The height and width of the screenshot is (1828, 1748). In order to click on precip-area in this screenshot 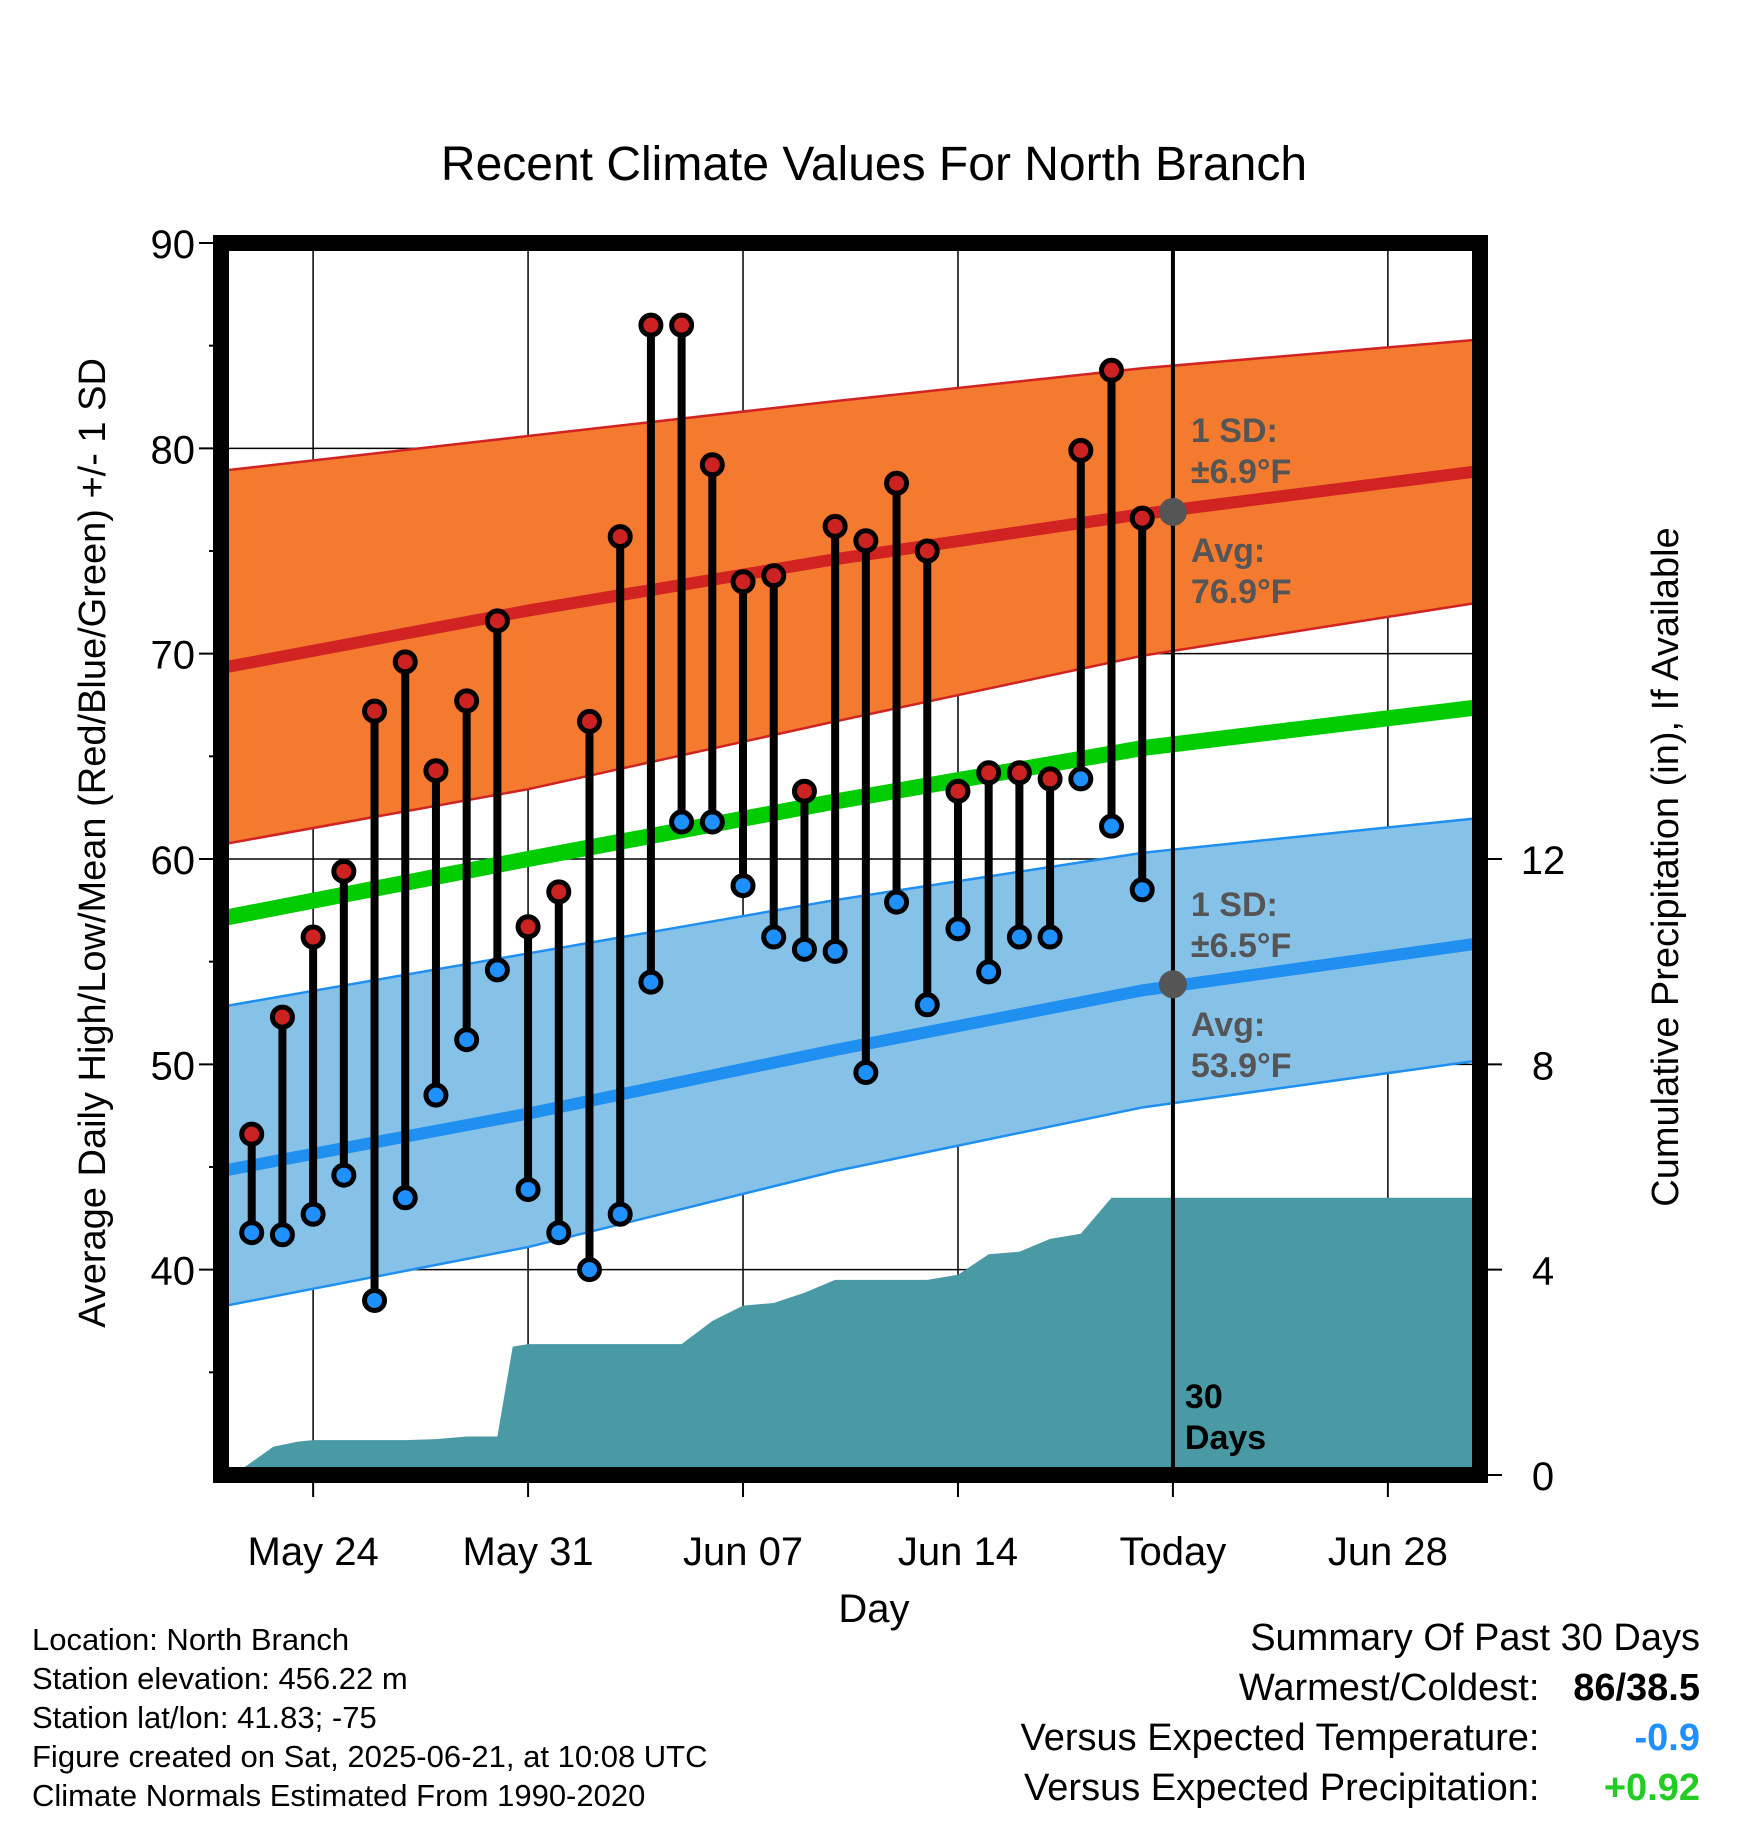, I will do `click(856, 1336)`.